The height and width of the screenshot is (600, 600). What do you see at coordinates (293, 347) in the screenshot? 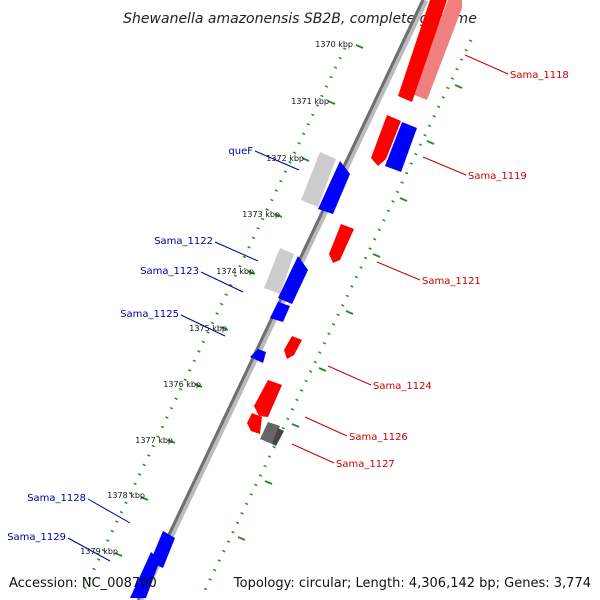
I see `gene-sama-1124-arrow` at bounding box center [293, 347].